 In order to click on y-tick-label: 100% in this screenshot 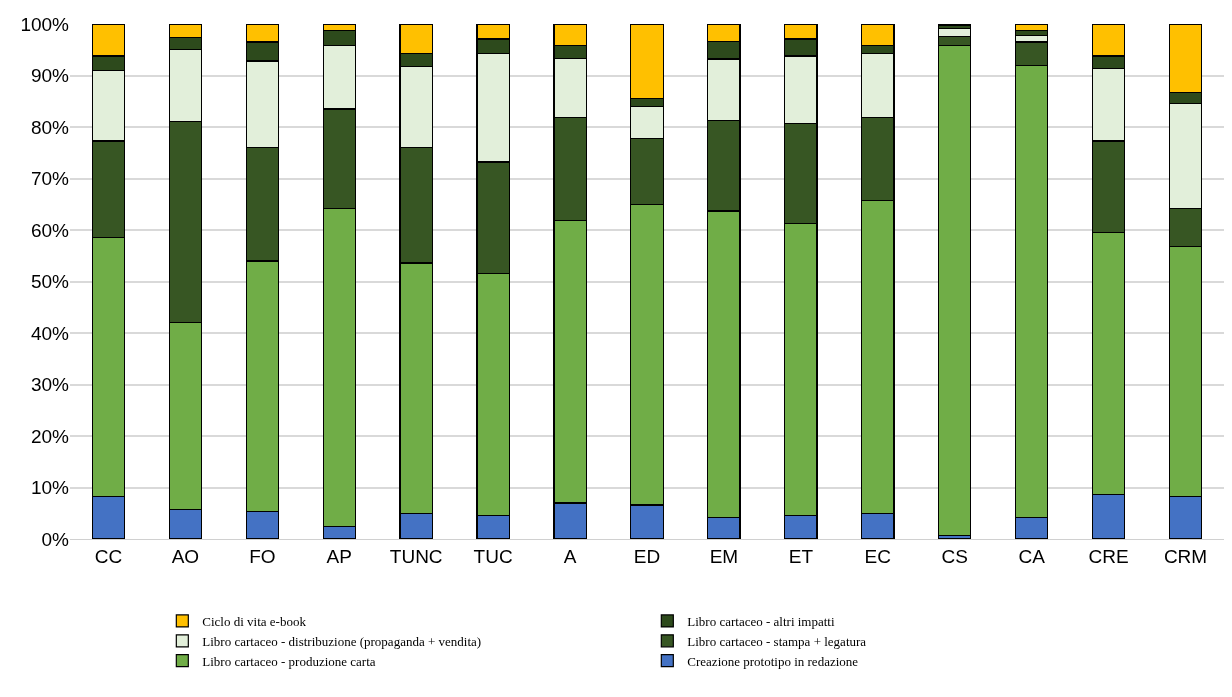, I will do `click(45, 24)`.